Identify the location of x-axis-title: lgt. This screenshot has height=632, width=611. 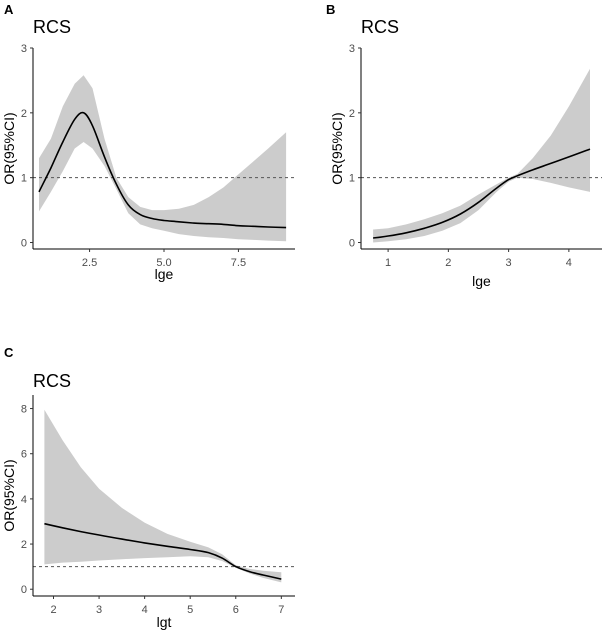
(164, 622).